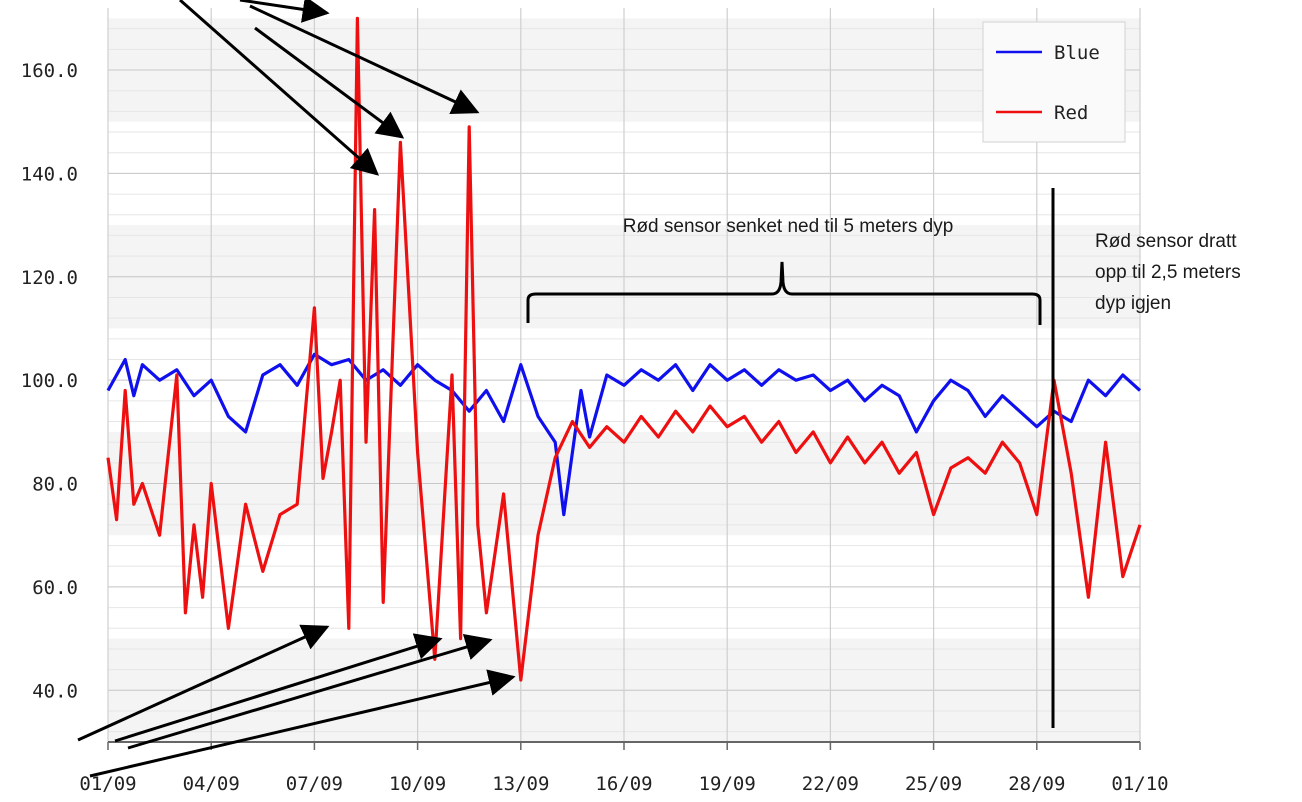  What do you see at coordinates (1139, 784) in the screenshot?
I see `x-tick-label: 01/10` at bounding box center [1139, 784].